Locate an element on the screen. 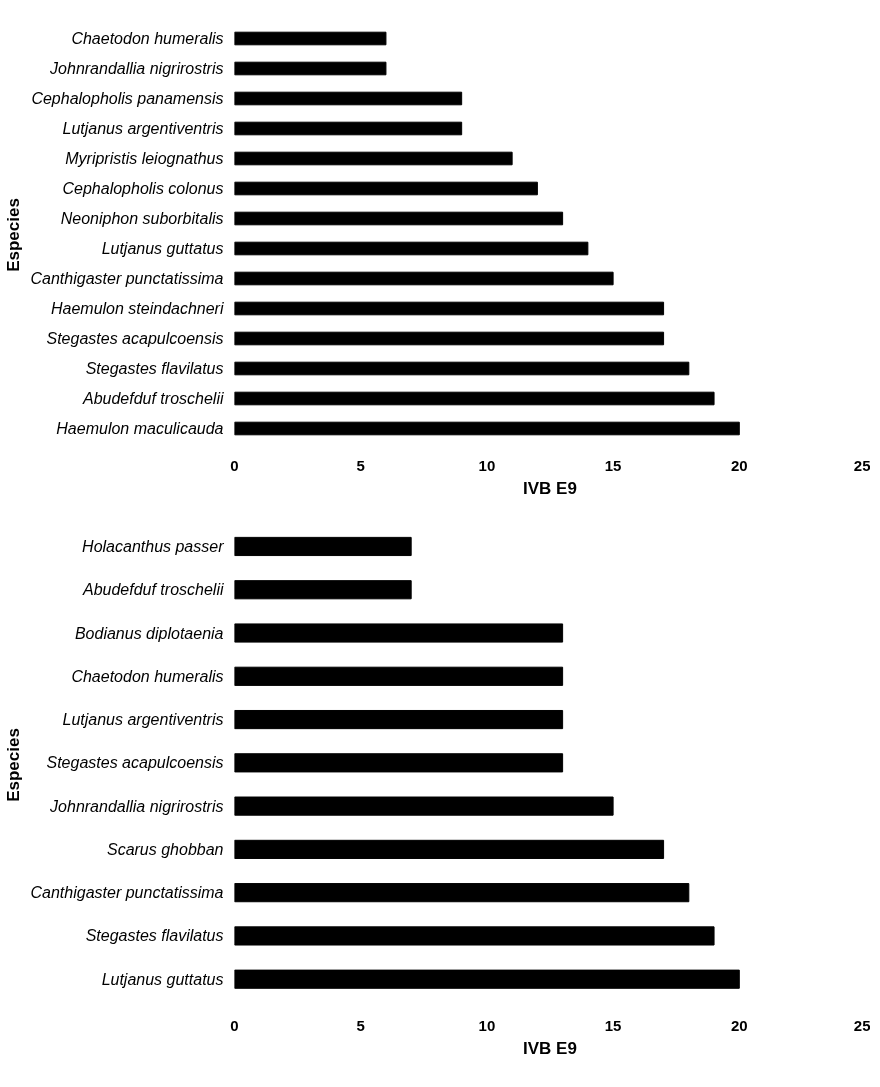 This screenshot has width=880, height=1087. y-tick-label: Cephalopholis panamensis is located at coordinates (127, 98).